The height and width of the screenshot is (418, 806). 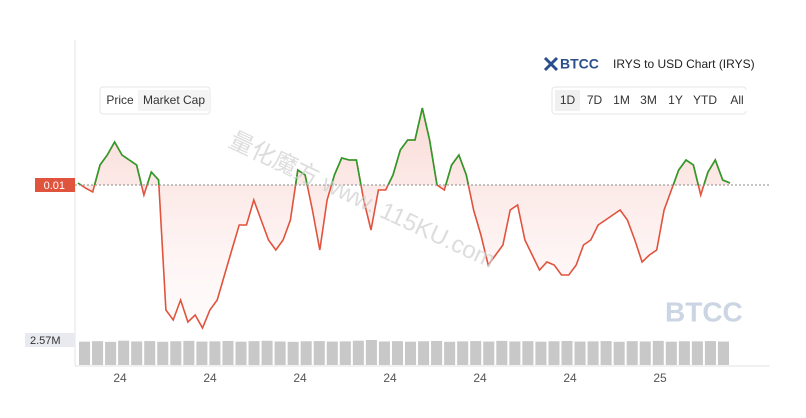 What do you see at coordinates (579, 64) in the screenshot?
I see `logo-text: BTCC` at bounding box center [579, 64].